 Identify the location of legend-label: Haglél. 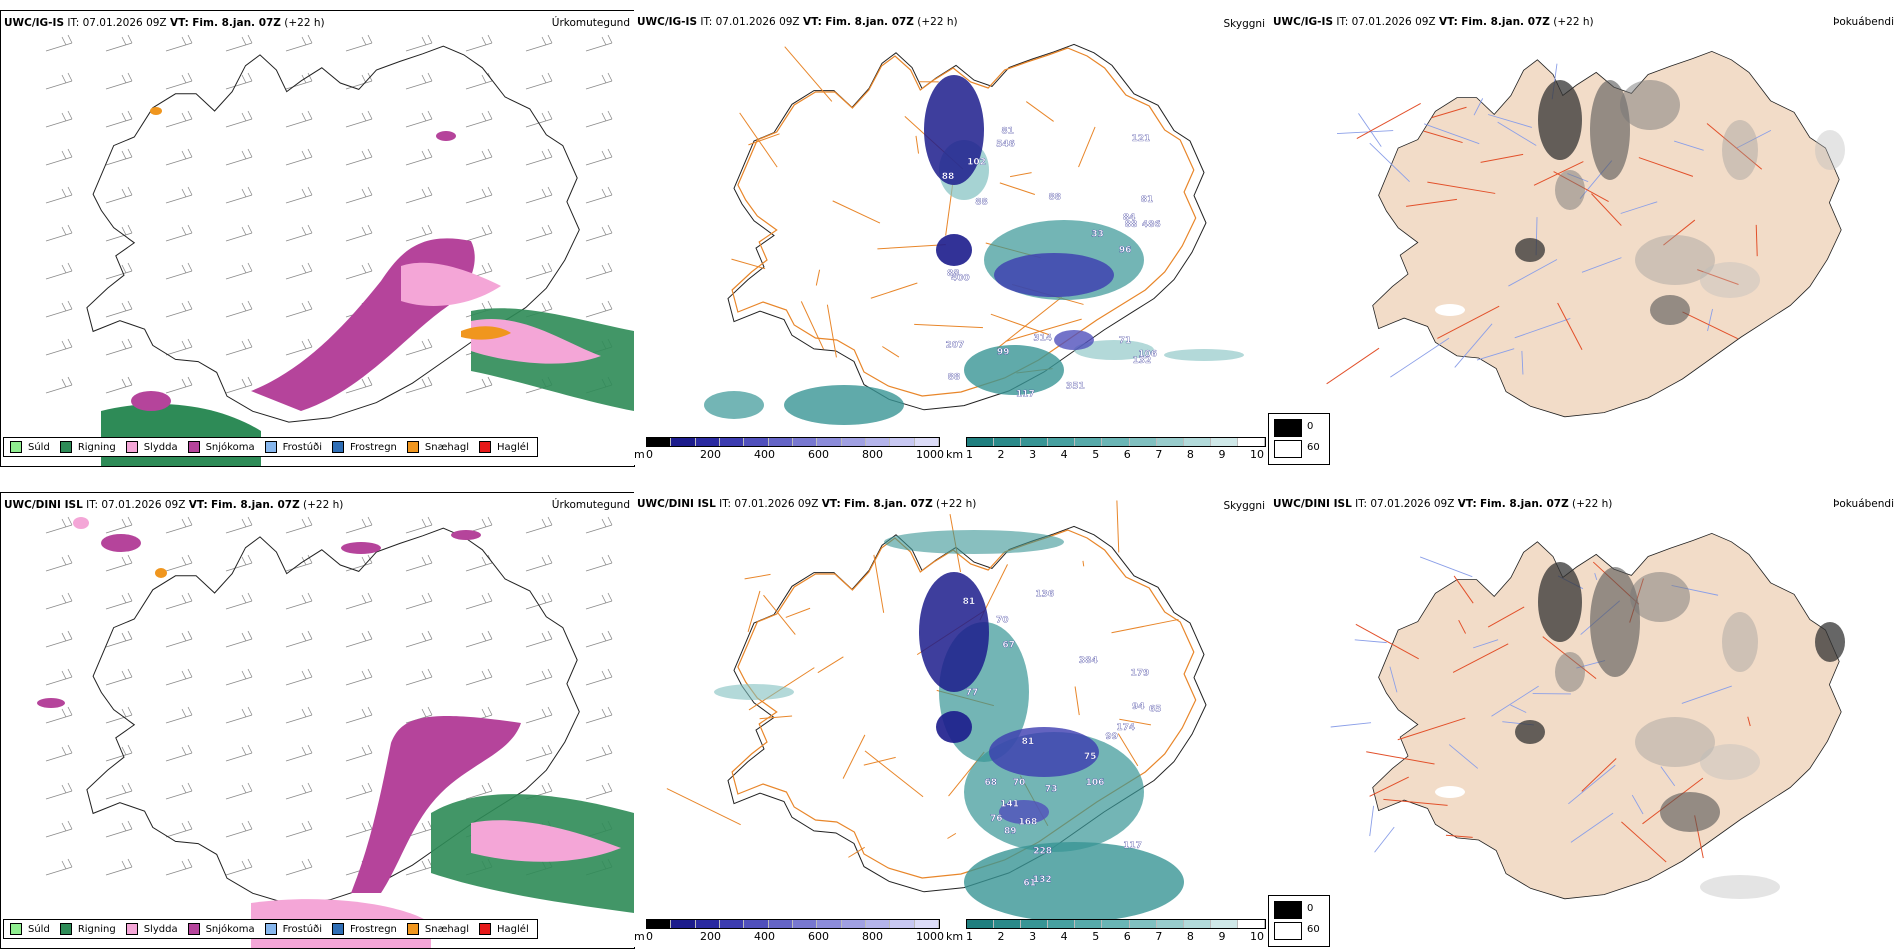
(513, 447).